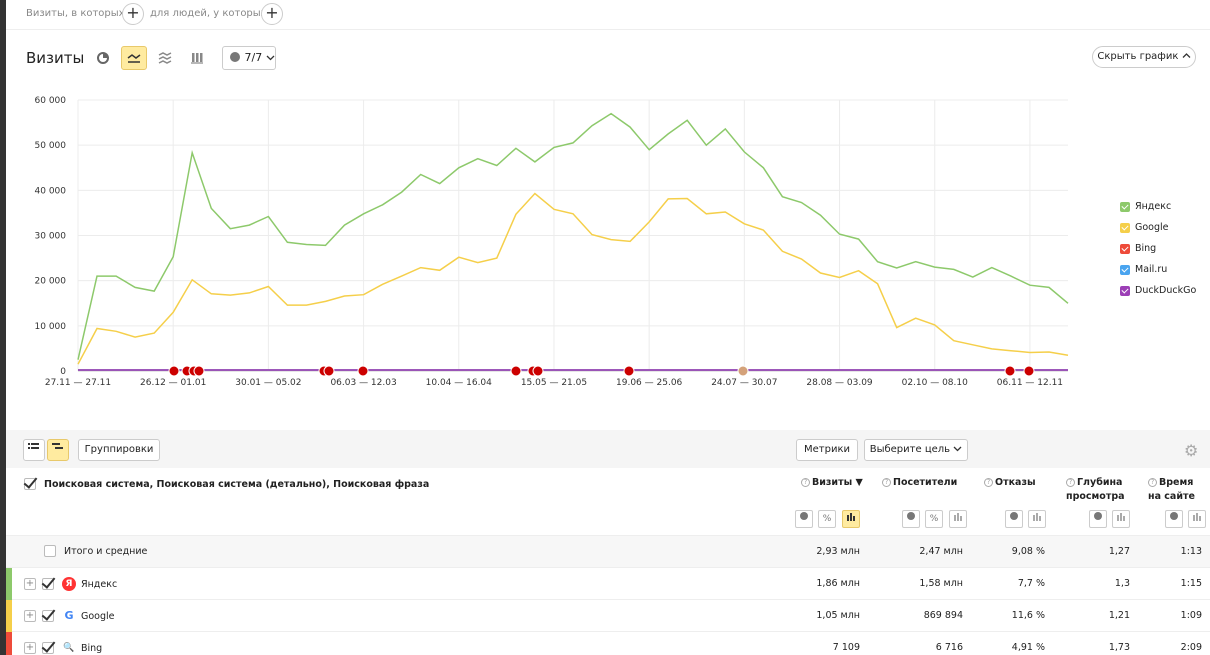 The width and height of the screenshot is (1210, 655). Describe the element at coordinates (69, 616) in the screenshot. I see `row-label-cell: + G Google` at that location.